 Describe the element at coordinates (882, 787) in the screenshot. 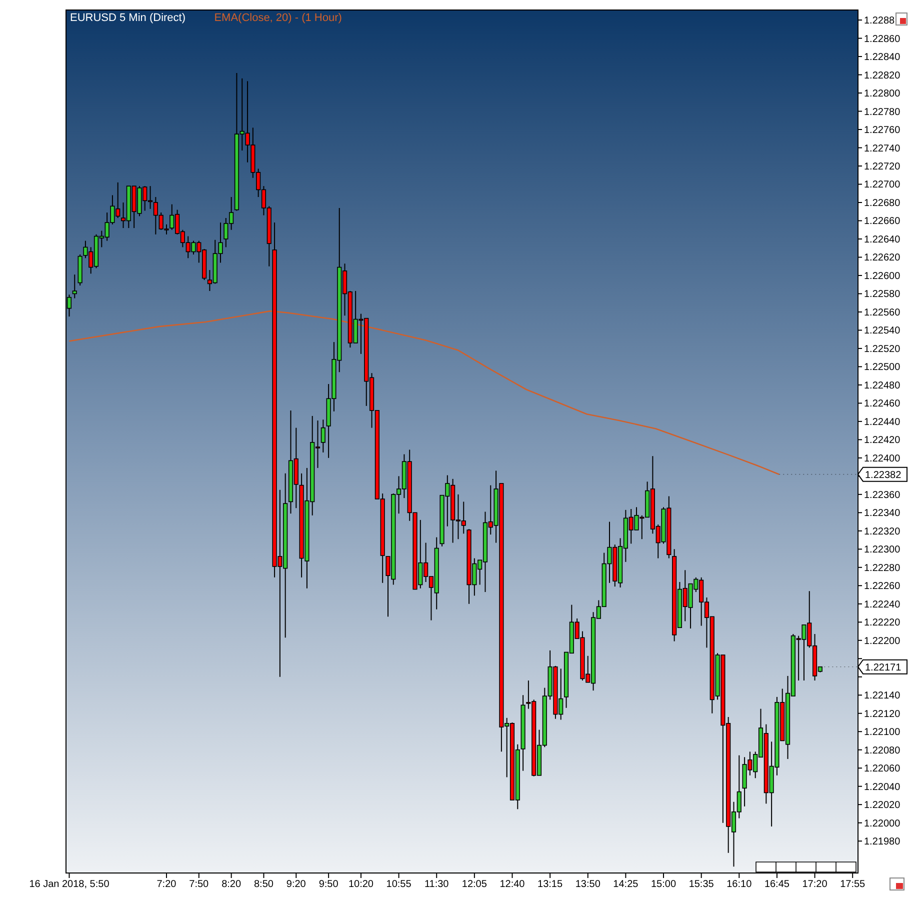

I see `y-tick-label: 1.22040` at that location.